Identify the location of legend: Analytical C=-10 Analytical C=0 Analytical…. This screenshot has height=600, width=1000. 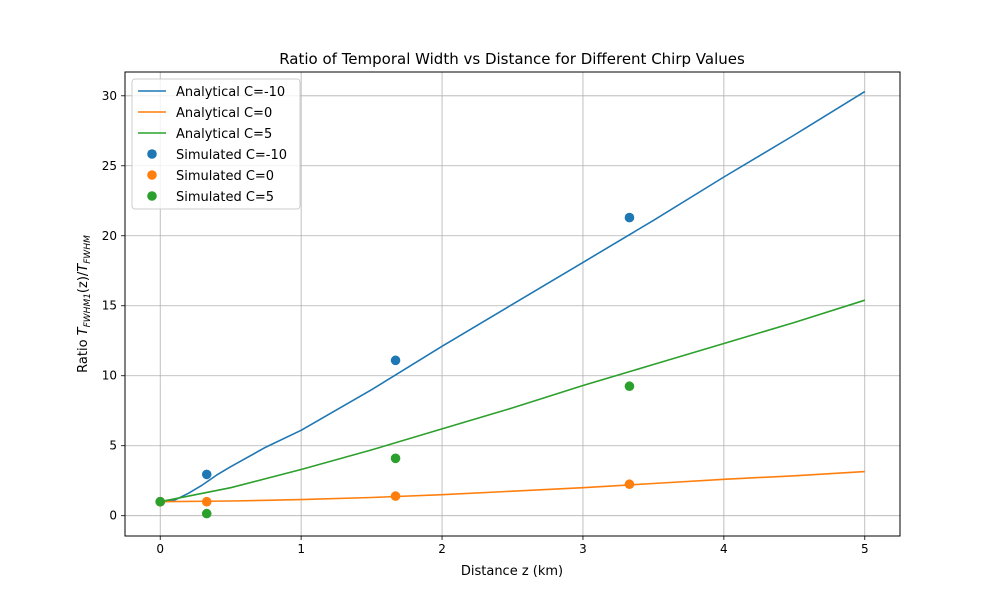
(216, 144).